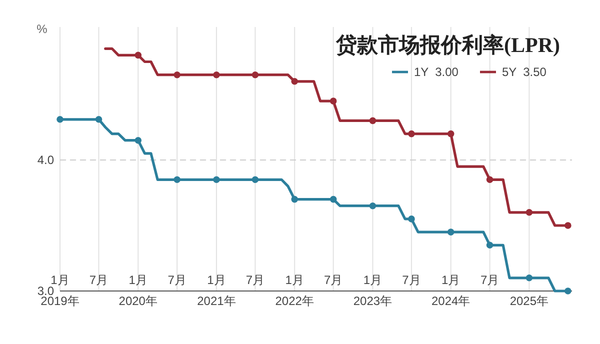 Image resolution: width=600 pixels, height=344 pixels. What do you see at coordinates (294, 301) in the screenshot?
I see `x2-tick-label: 2022年` at bounding box center [294, 301].